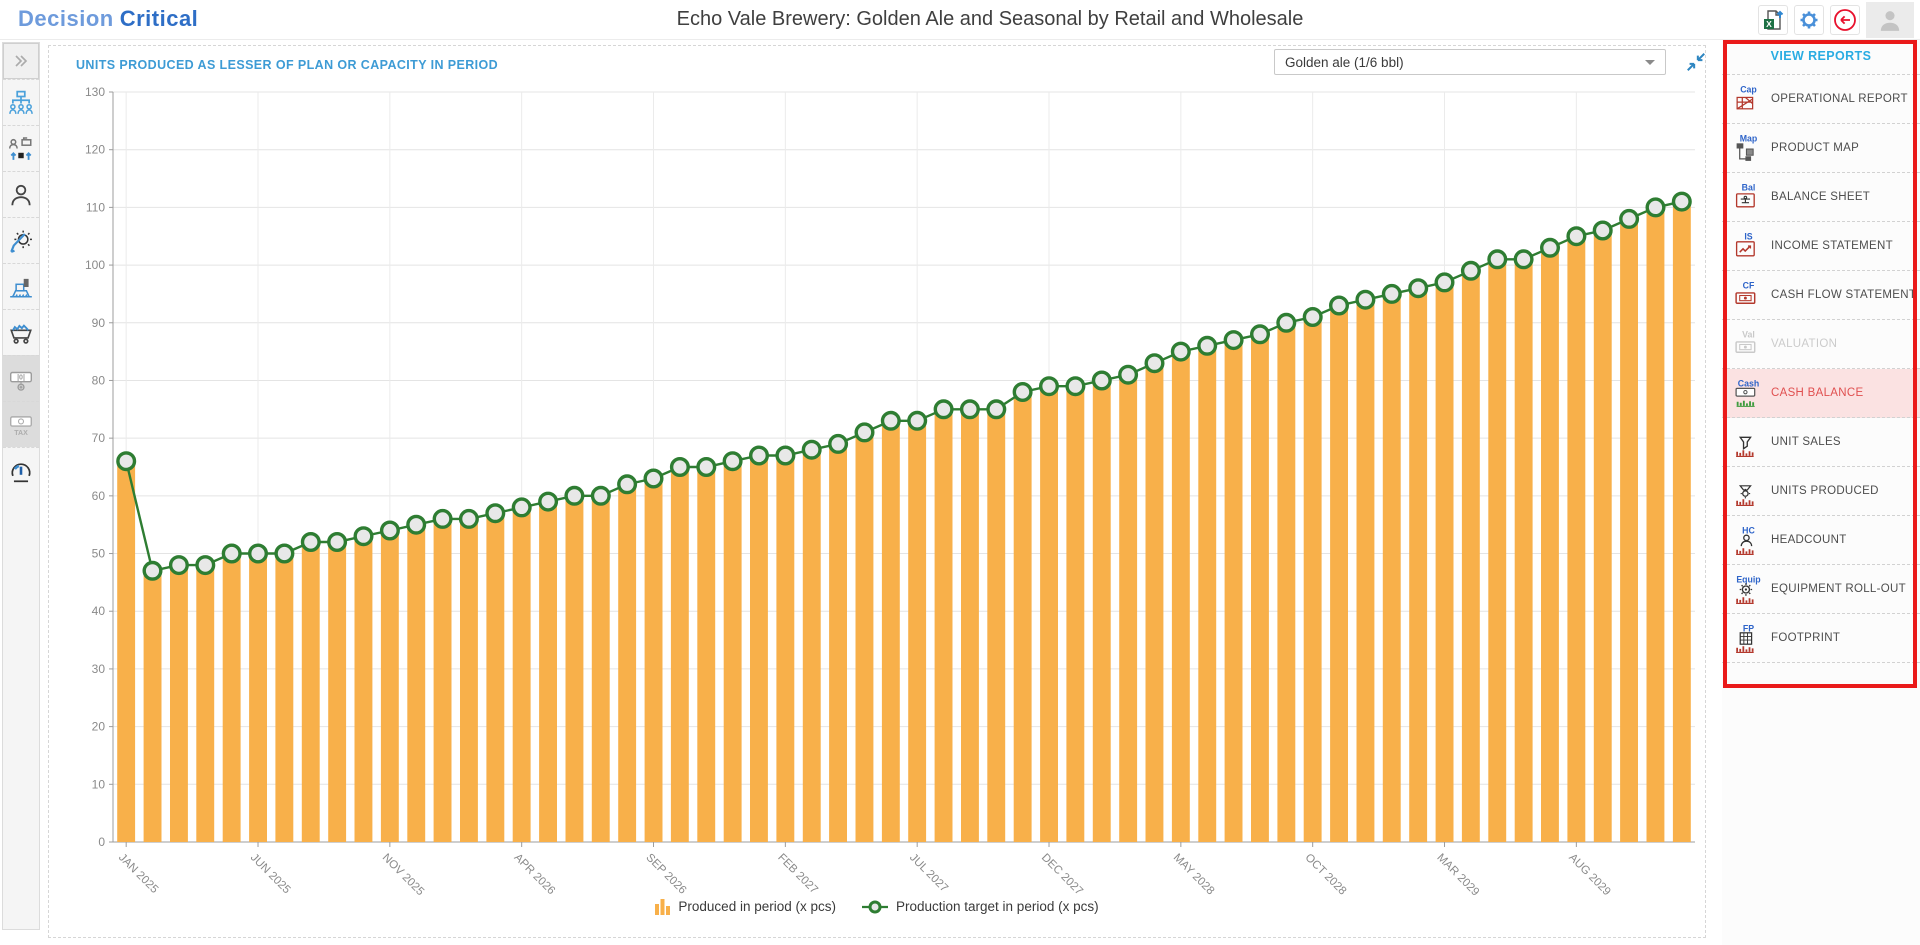 The image size is (1920, 945). What do you see at coordinates (1457, 874) in the screenshot?
I see `svg-text: MAR 2029` at bounding box center [1457, 874].